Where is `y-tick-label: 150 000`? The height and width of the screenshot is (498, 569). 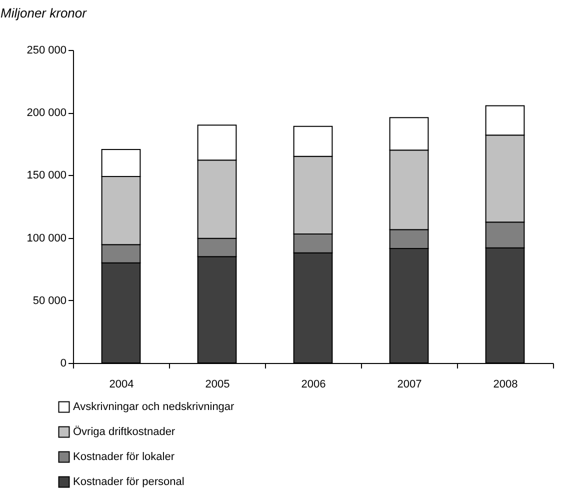
y-tick-label: 150 000 is located at coordinates (46, 176).